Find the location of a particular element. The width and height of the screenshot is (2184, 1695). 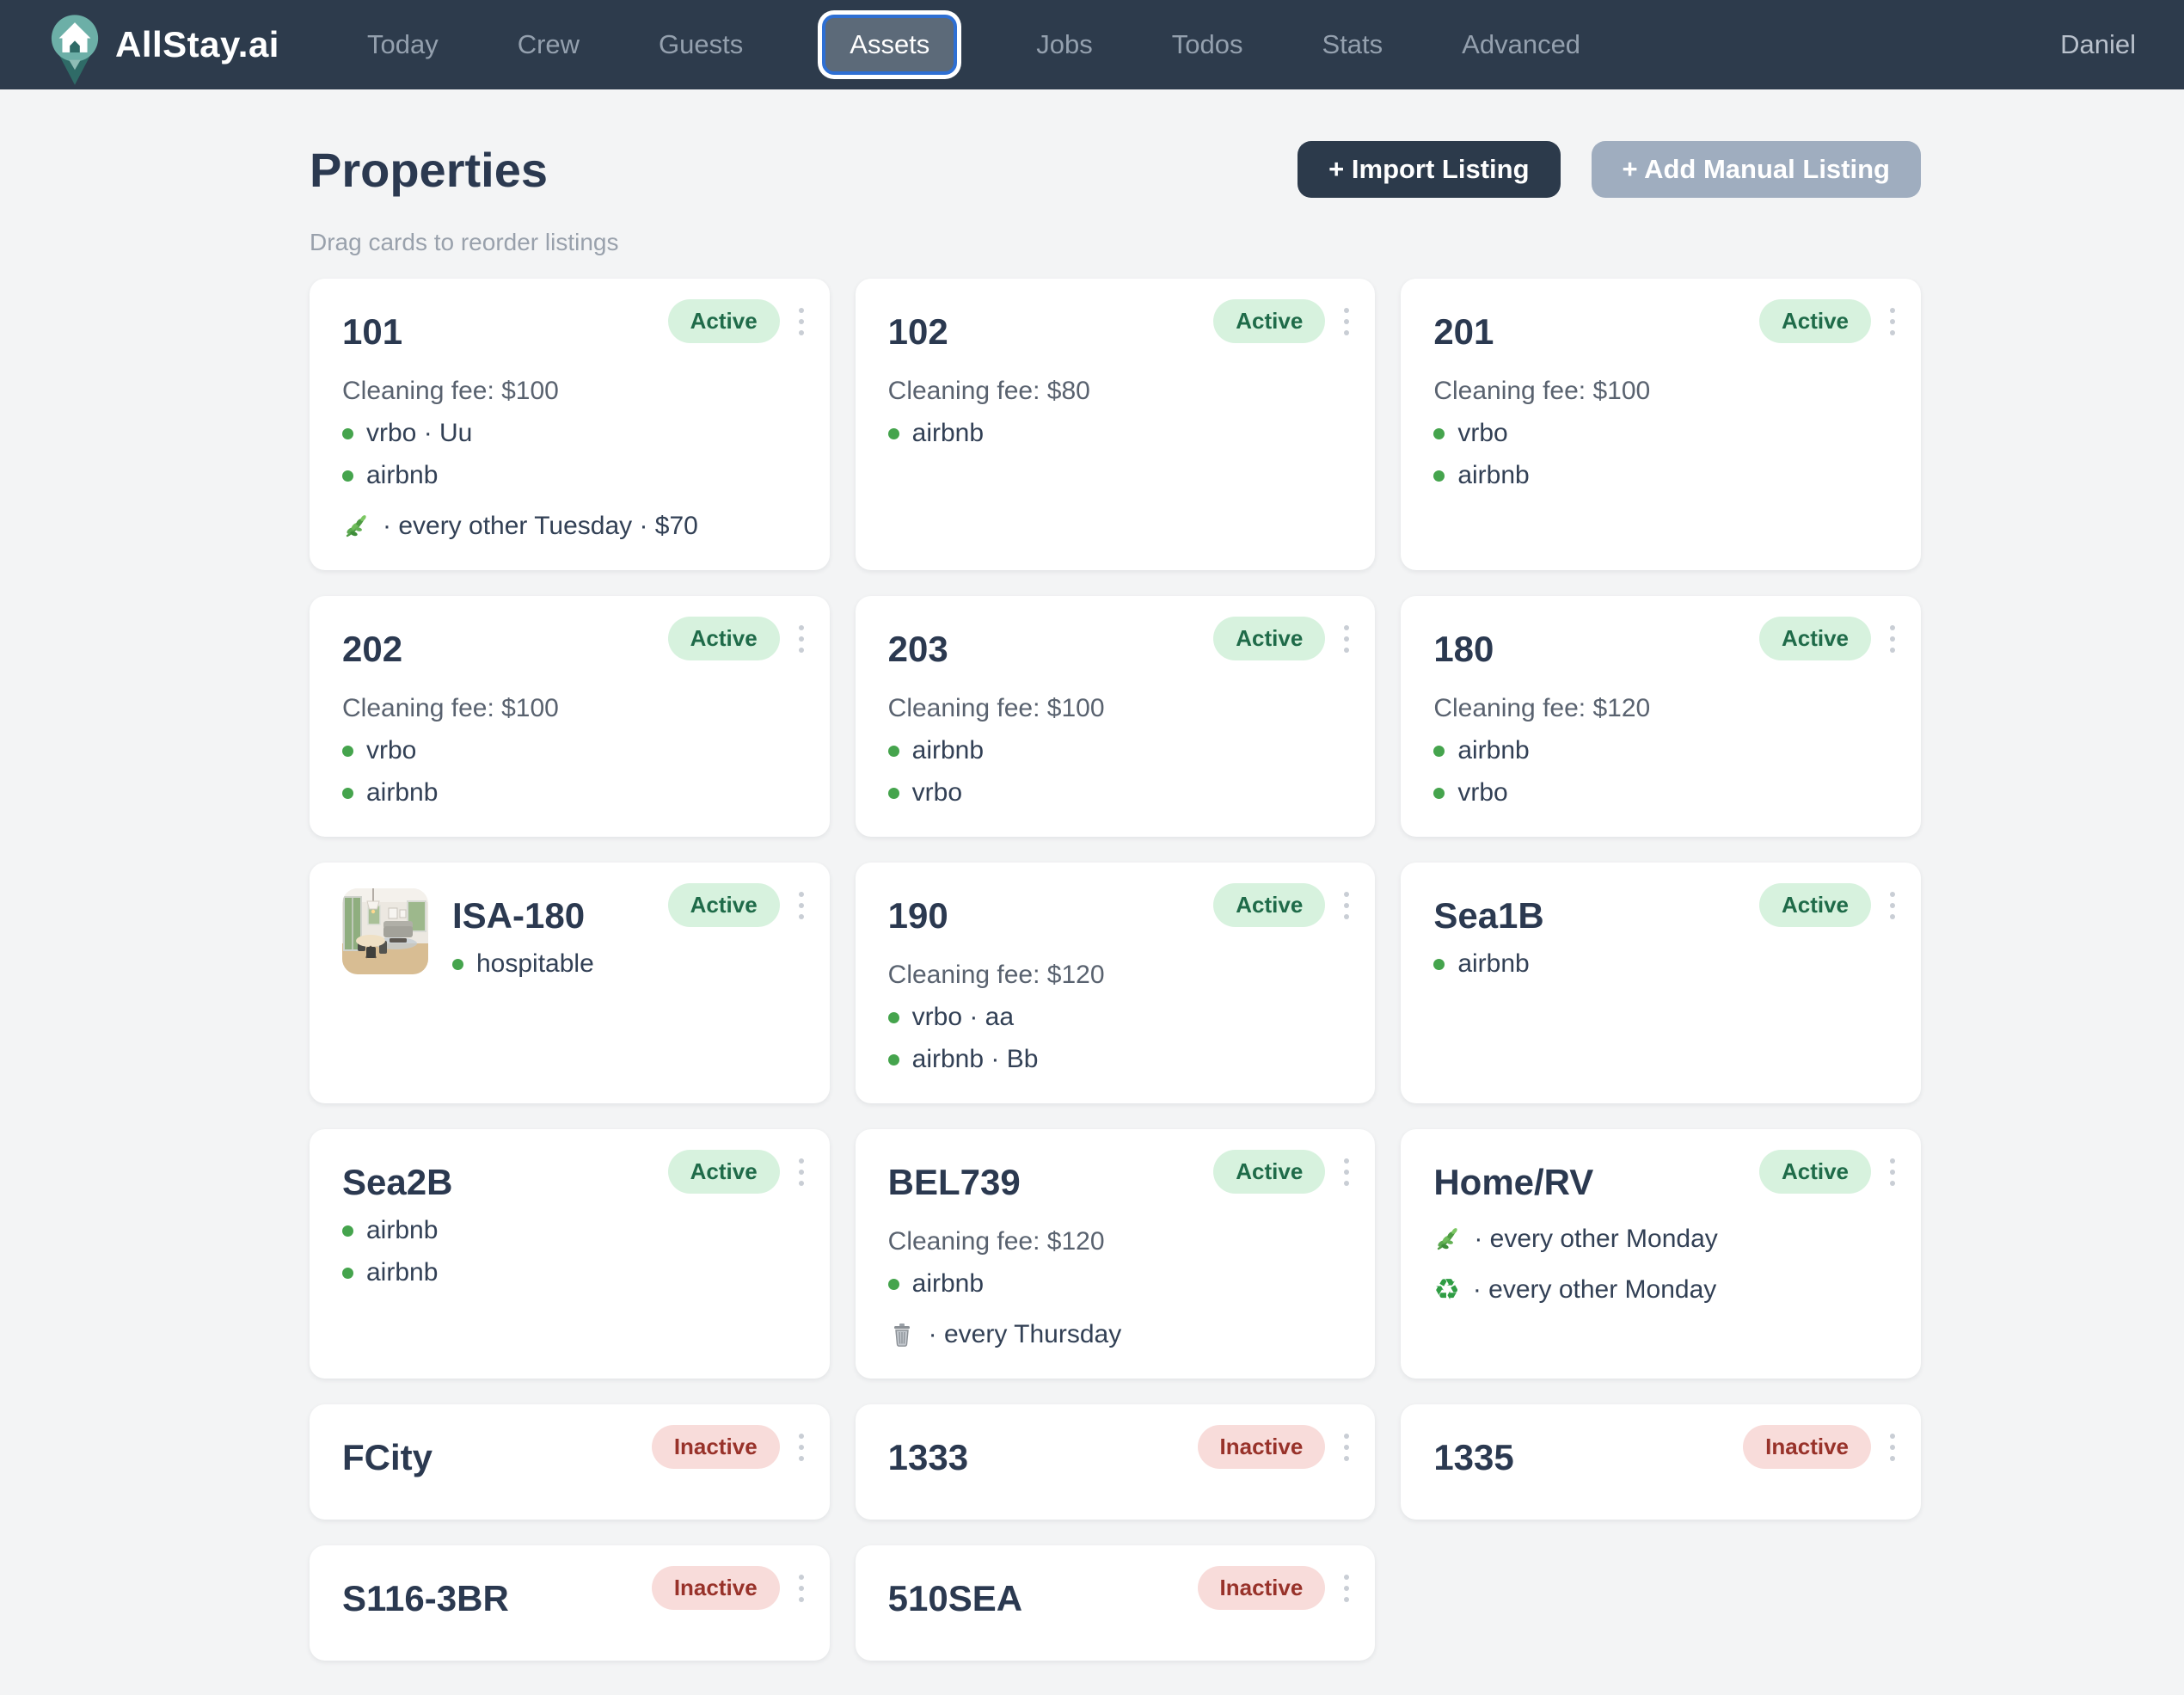

nav-item-crew: Crew is located at coordinates (548, 44).